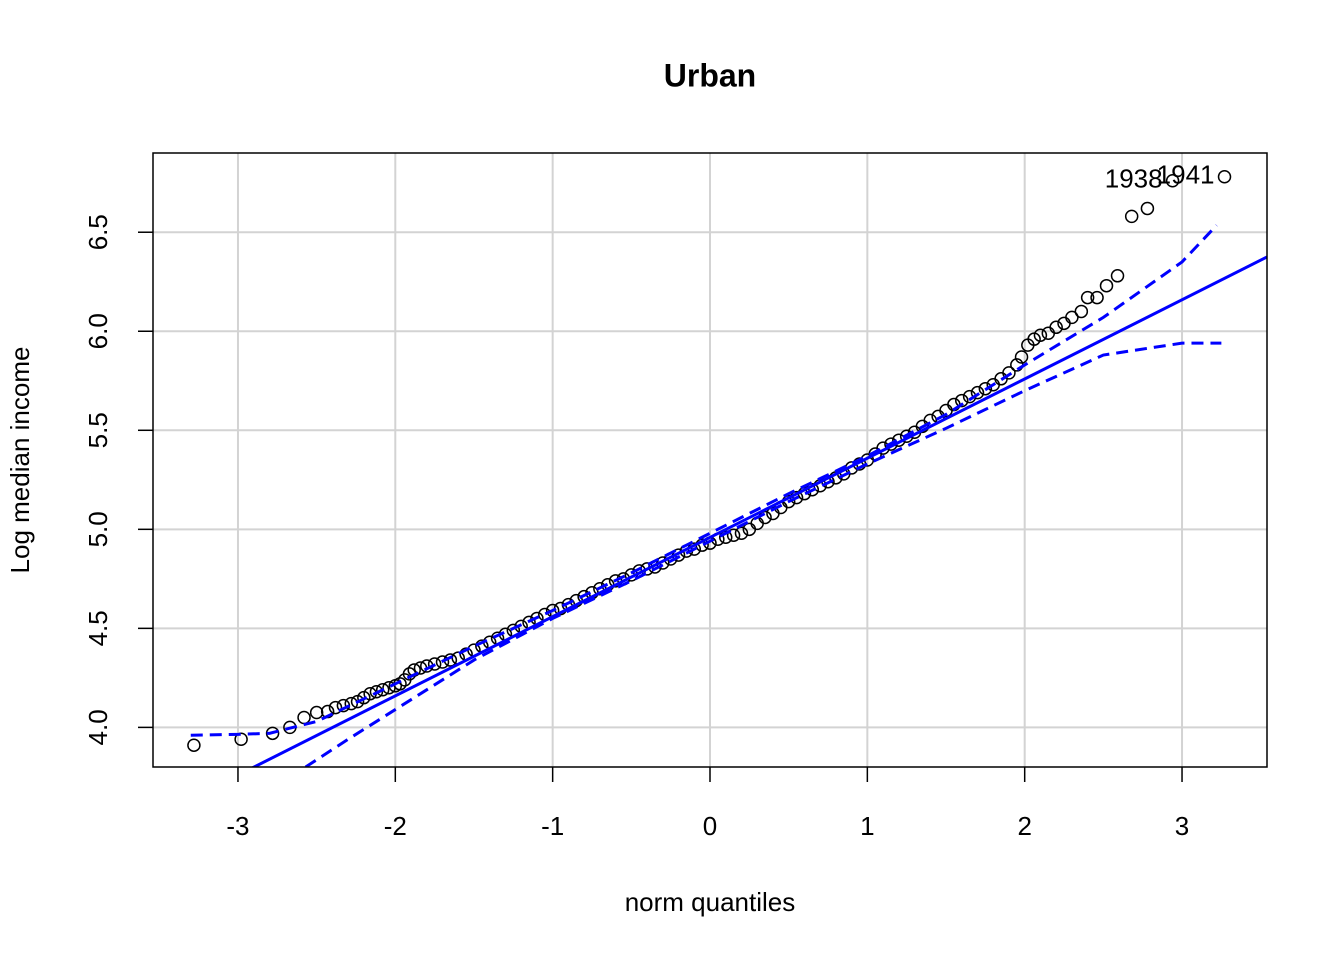 This screenshot has width=1344, height=960. I want to click on x-tick-label: -2, so click(395, 826).